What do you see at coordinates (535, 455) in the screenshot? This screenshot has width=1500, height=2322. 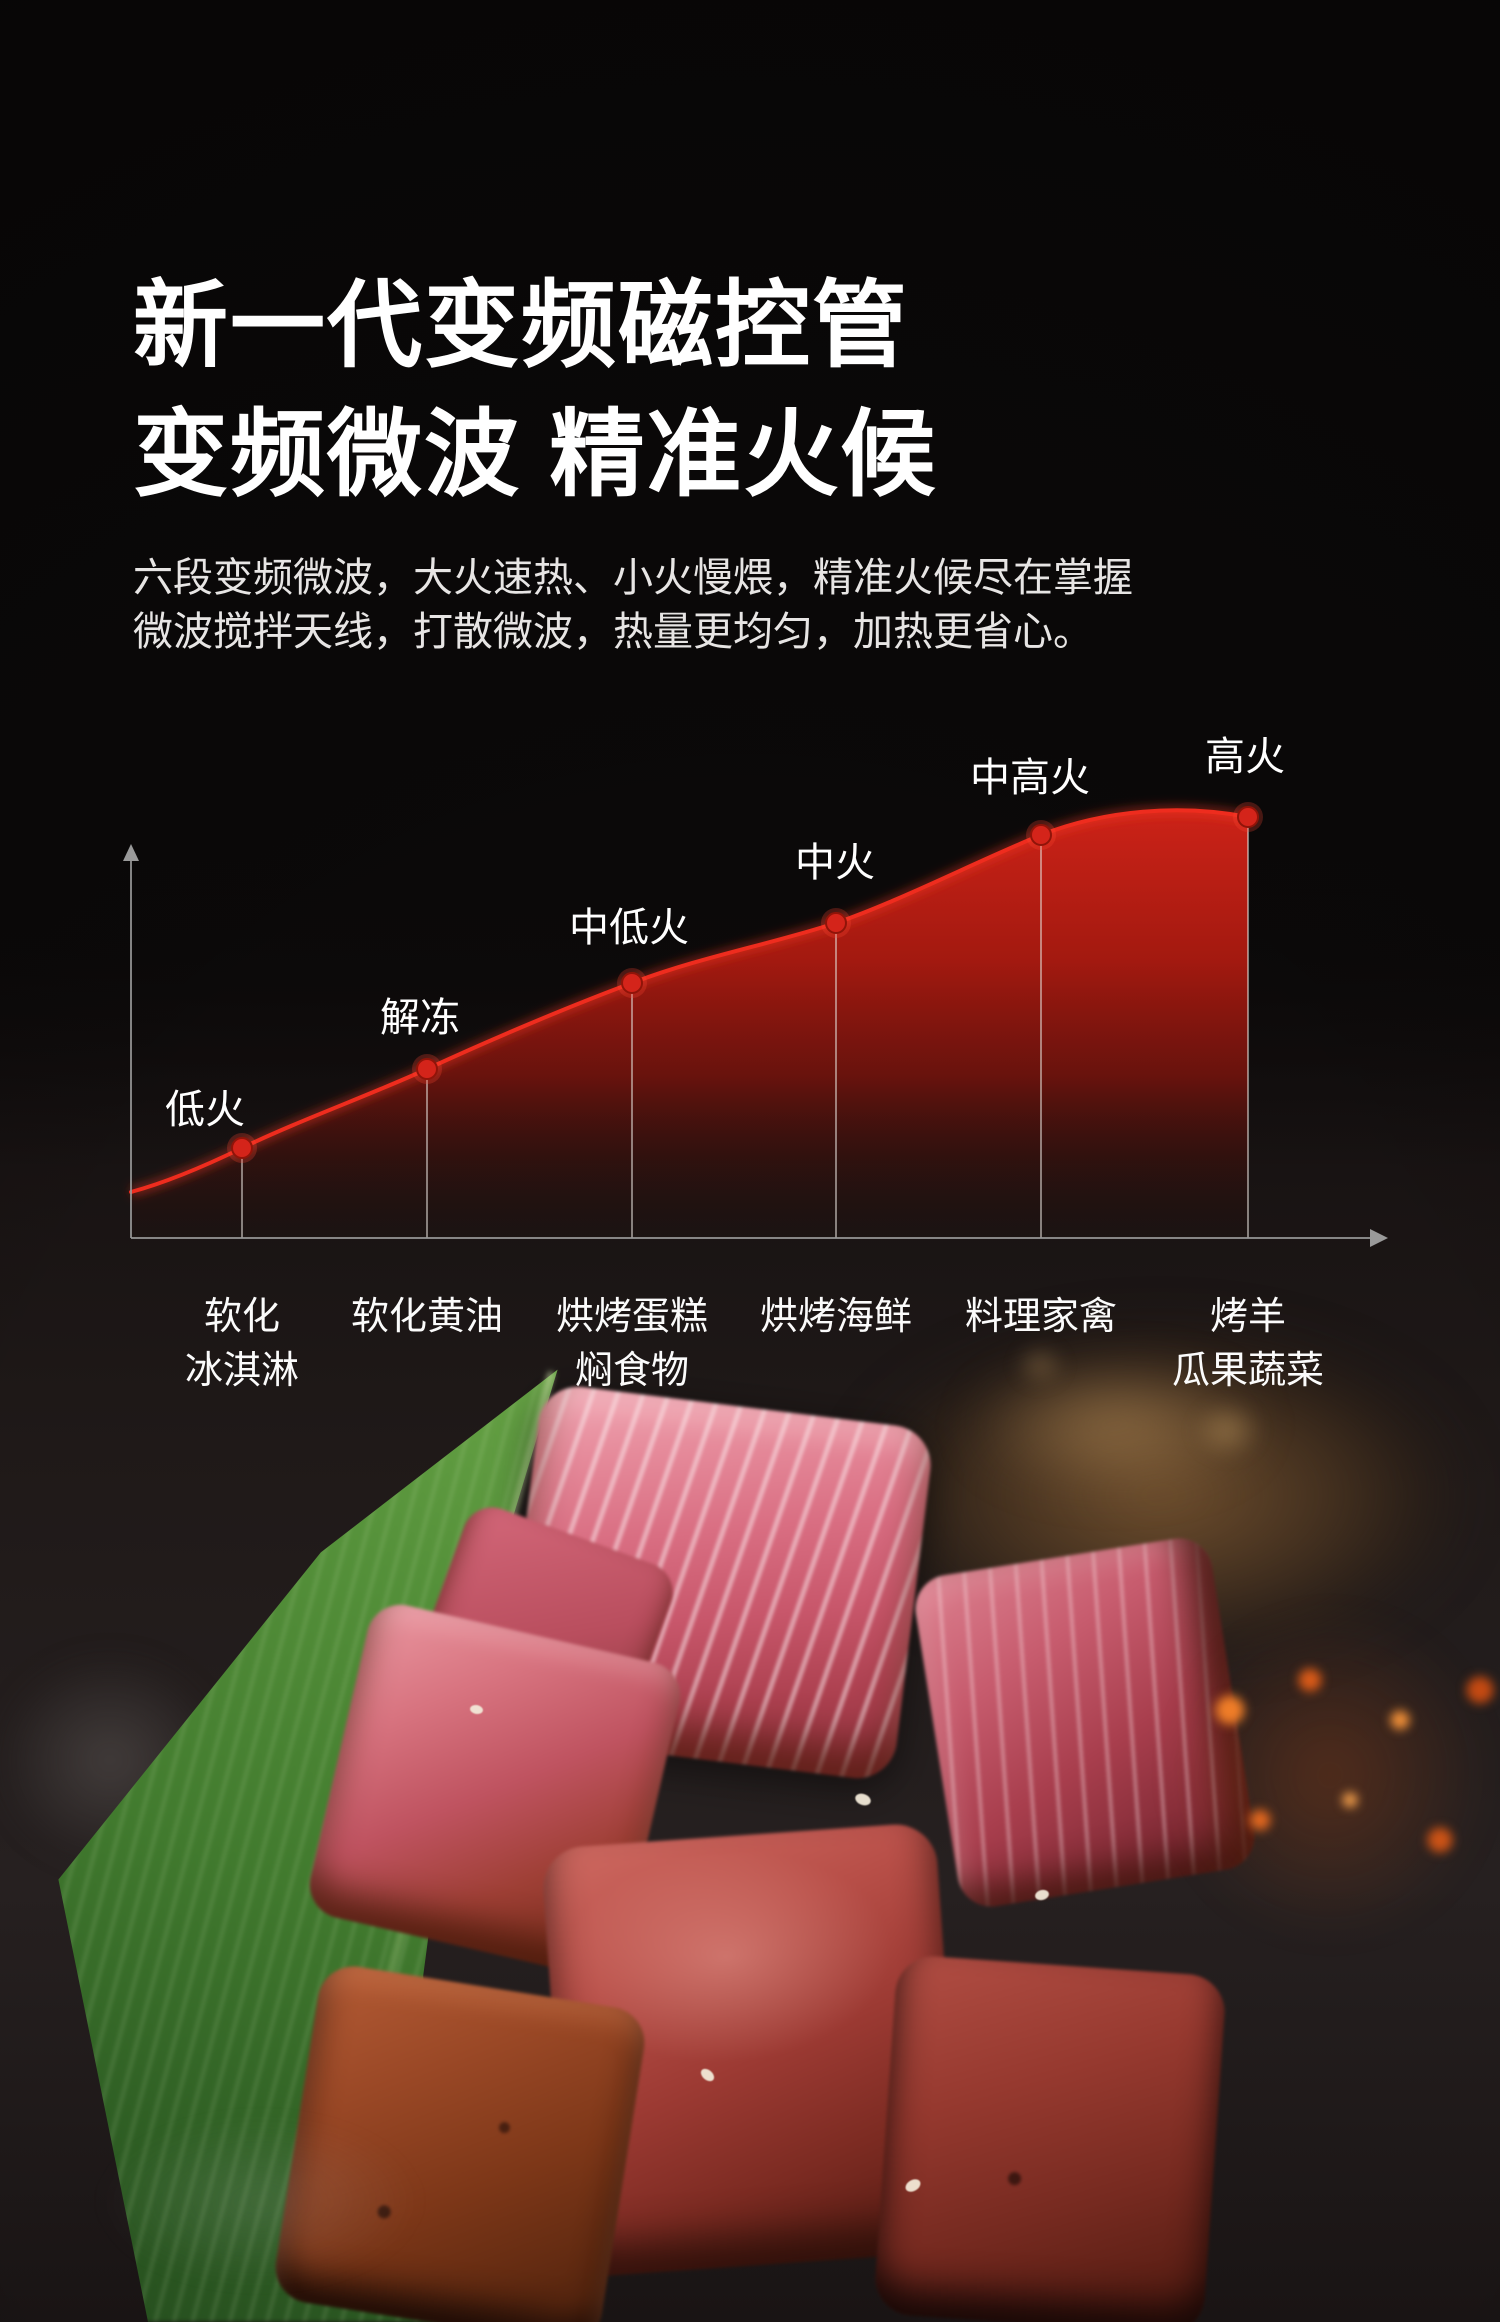 I see `title-line-2: 变频微波 精准火候` at bounding box center [535, 455].